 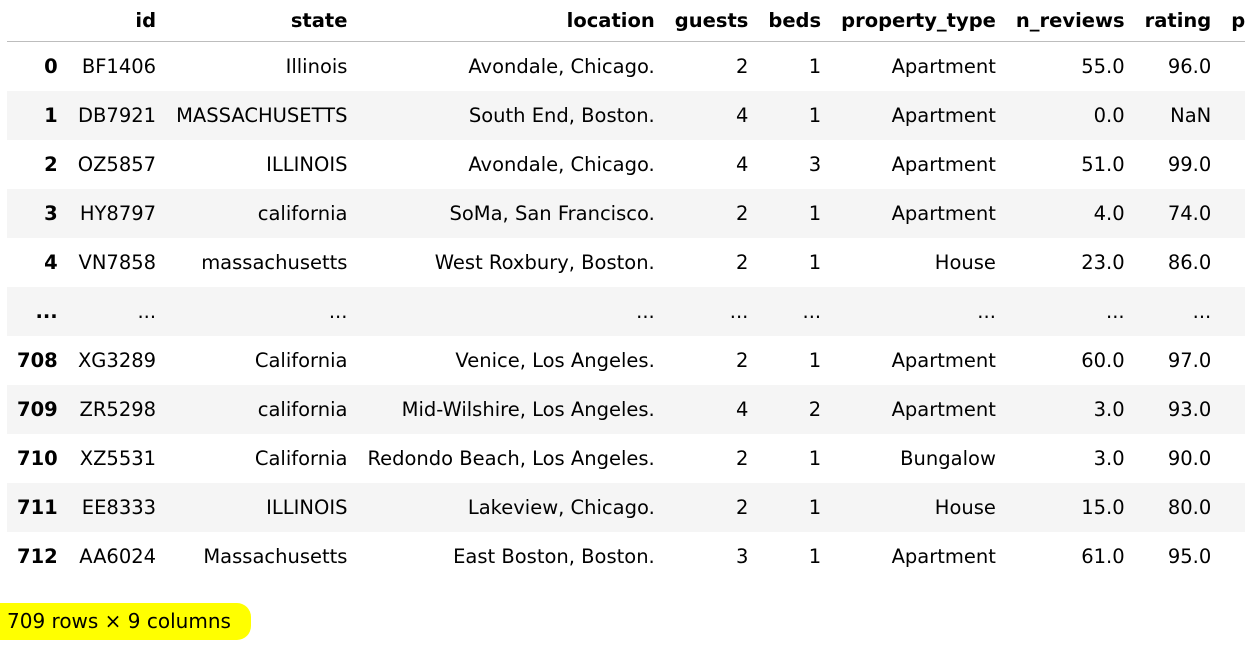 What do you see at coordinates (815, 409) in the screenshot?
I see `cell-beds: 2` at bounding box center [815, 409].